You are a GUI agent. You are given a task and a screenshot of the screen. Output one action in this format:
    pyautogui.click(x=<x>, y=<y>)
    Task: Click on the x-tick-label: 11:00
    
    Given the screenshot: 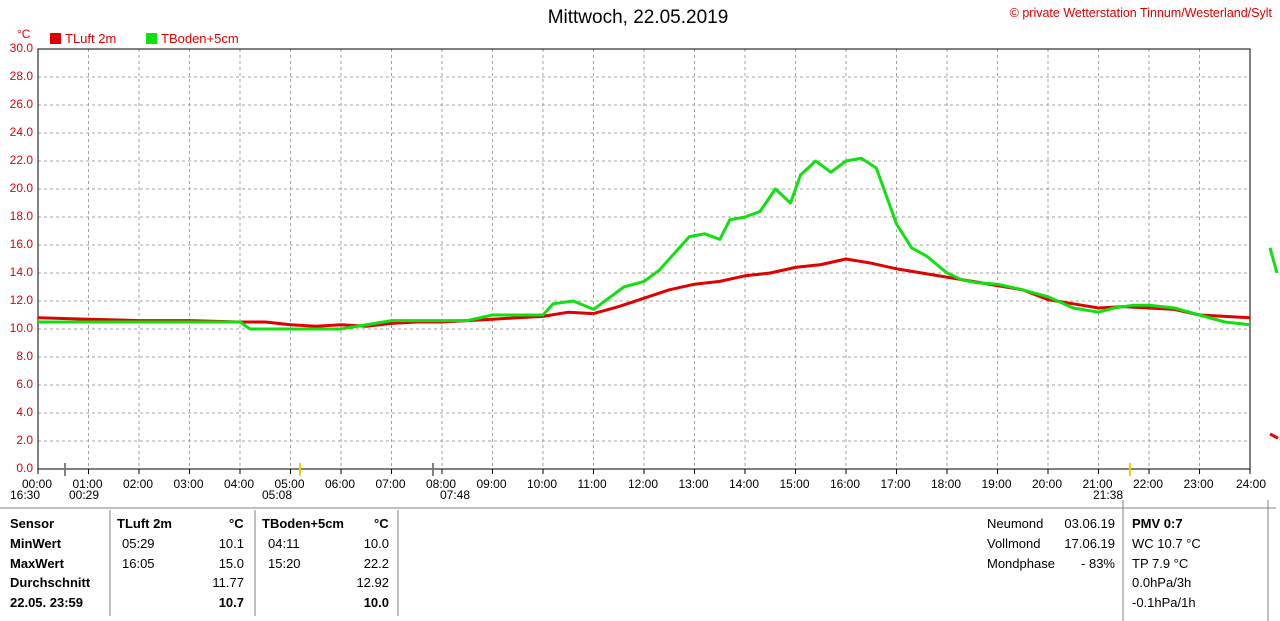 What is the action you would take?
    pyautogui.click(x=592, y=484)
    